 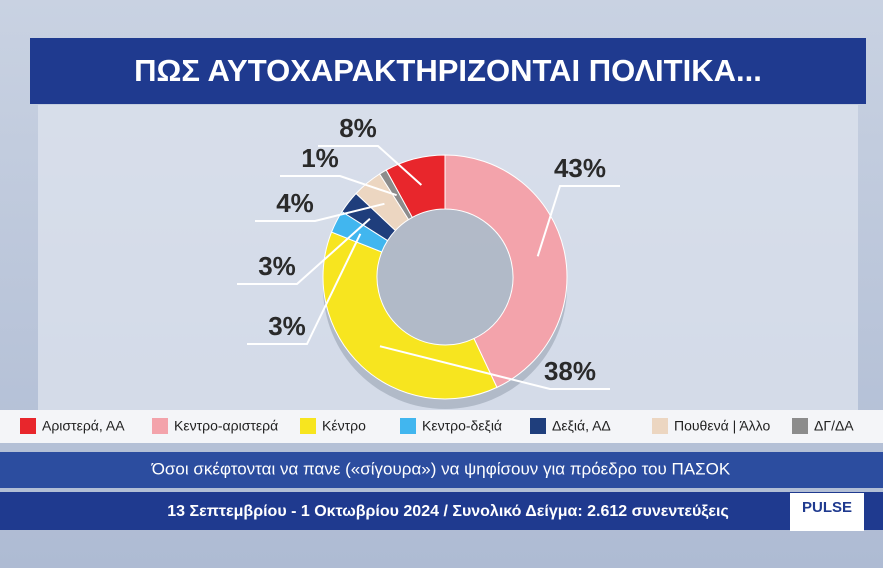 What do you see at coordinates (295, 203) in the screenshot?
I see `value-label: 4%` at bounding box center [295, 203].